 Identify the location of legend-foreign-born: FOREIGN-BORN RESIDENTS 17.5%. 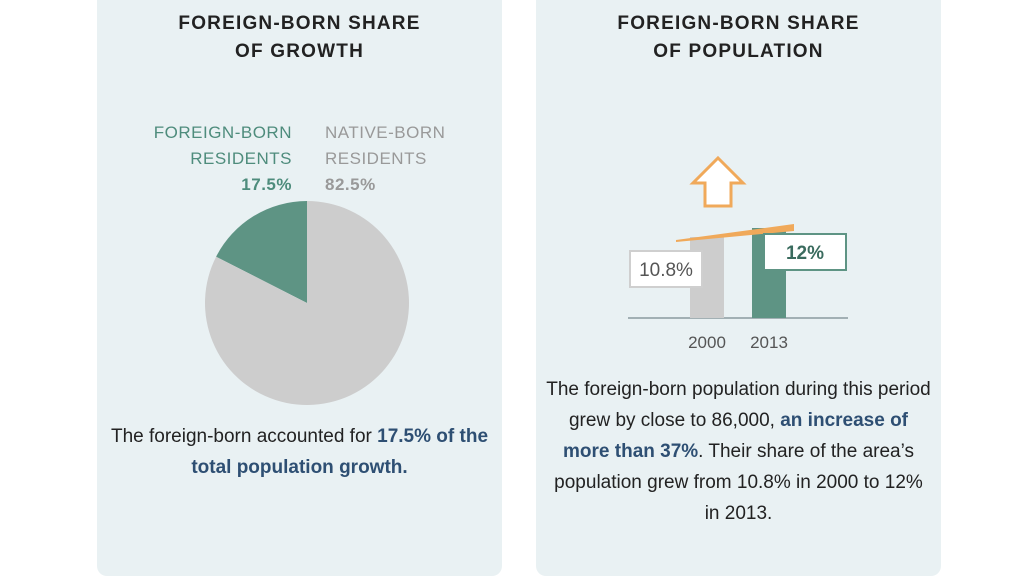
(204, 159).